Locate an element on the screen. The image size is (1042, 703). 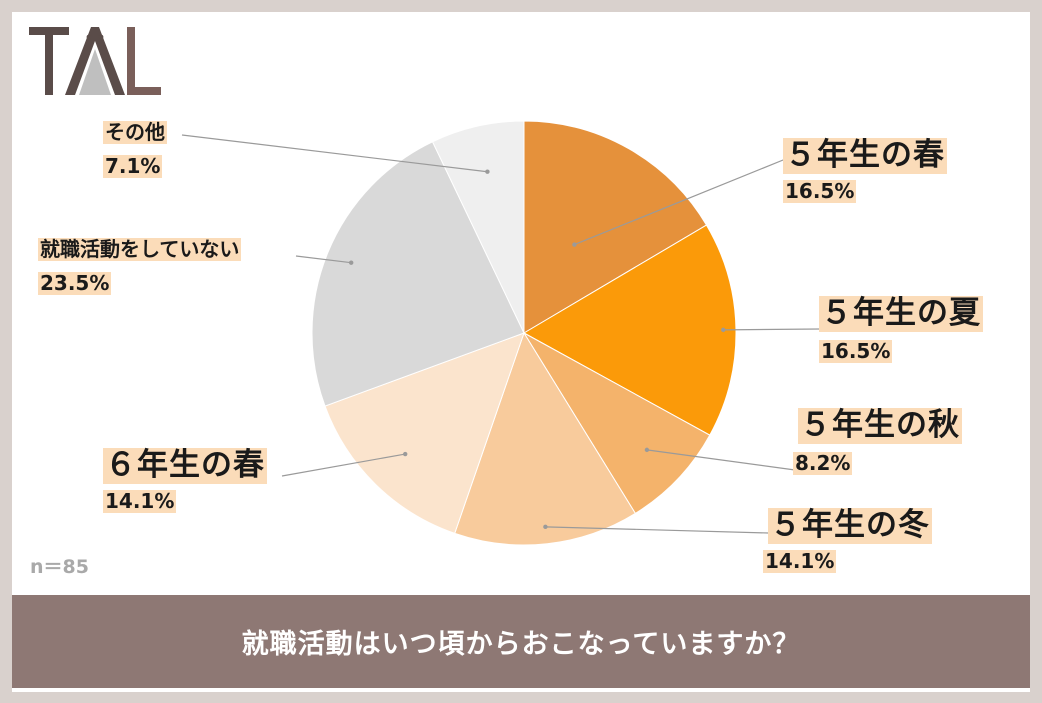
slice-label: ５年生の冬 is located at coordinates (850, 525).